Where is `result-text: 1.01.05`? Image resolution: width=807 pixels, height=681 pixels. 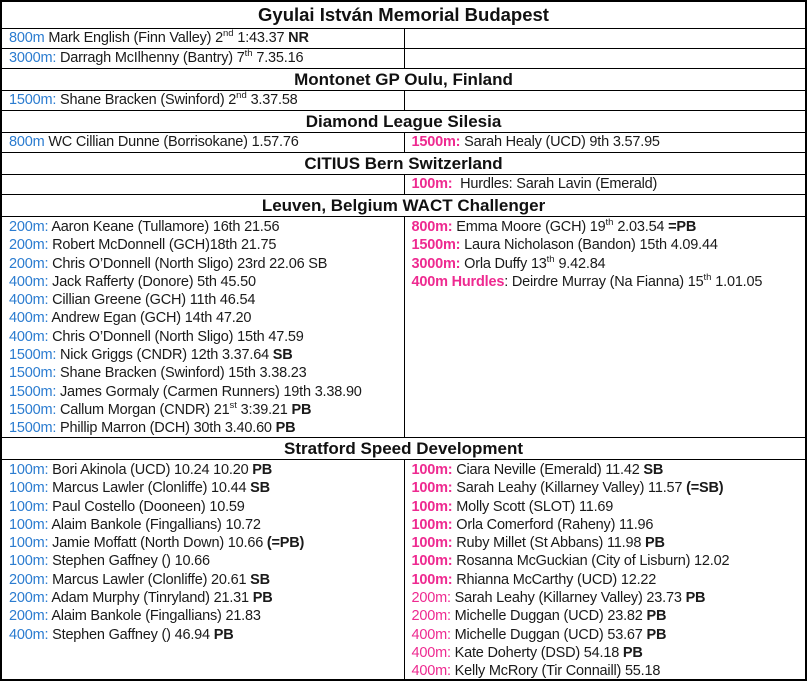
result-text: 1.01.05 is located at coordinates (737, 281).